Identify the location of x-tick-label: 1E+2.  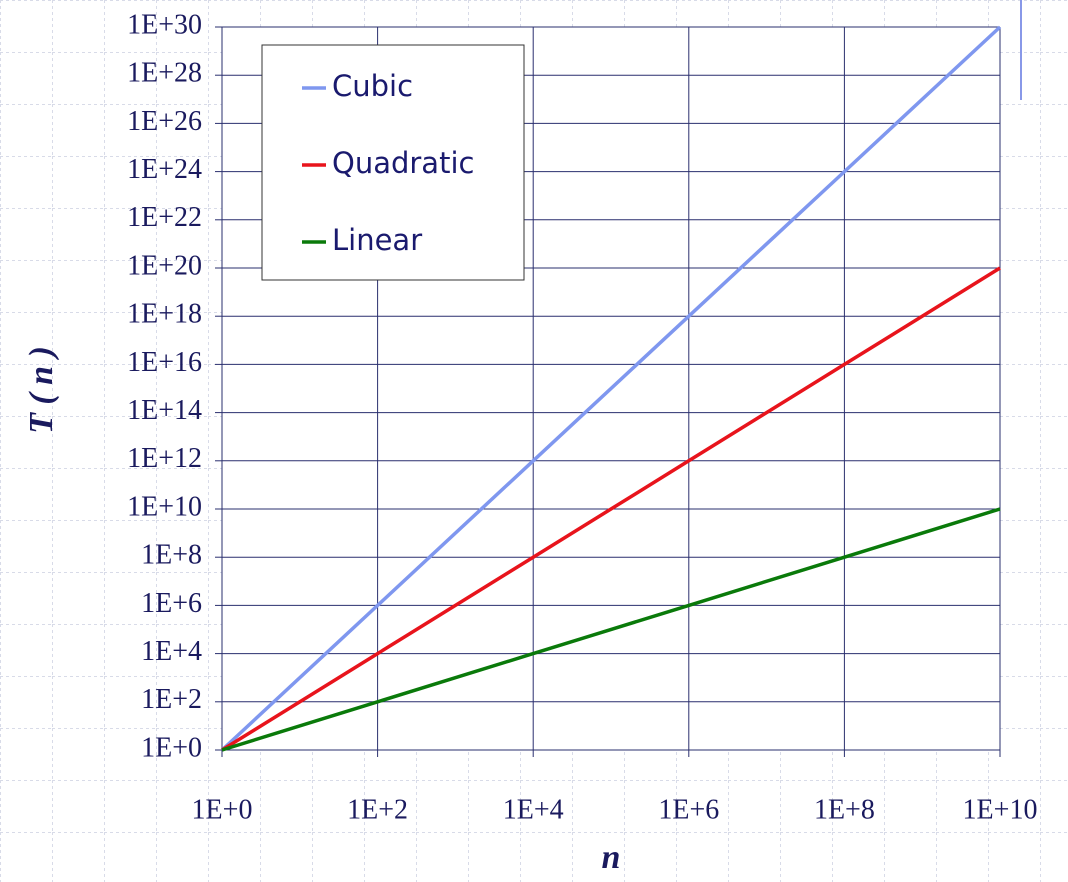
(377, 809).